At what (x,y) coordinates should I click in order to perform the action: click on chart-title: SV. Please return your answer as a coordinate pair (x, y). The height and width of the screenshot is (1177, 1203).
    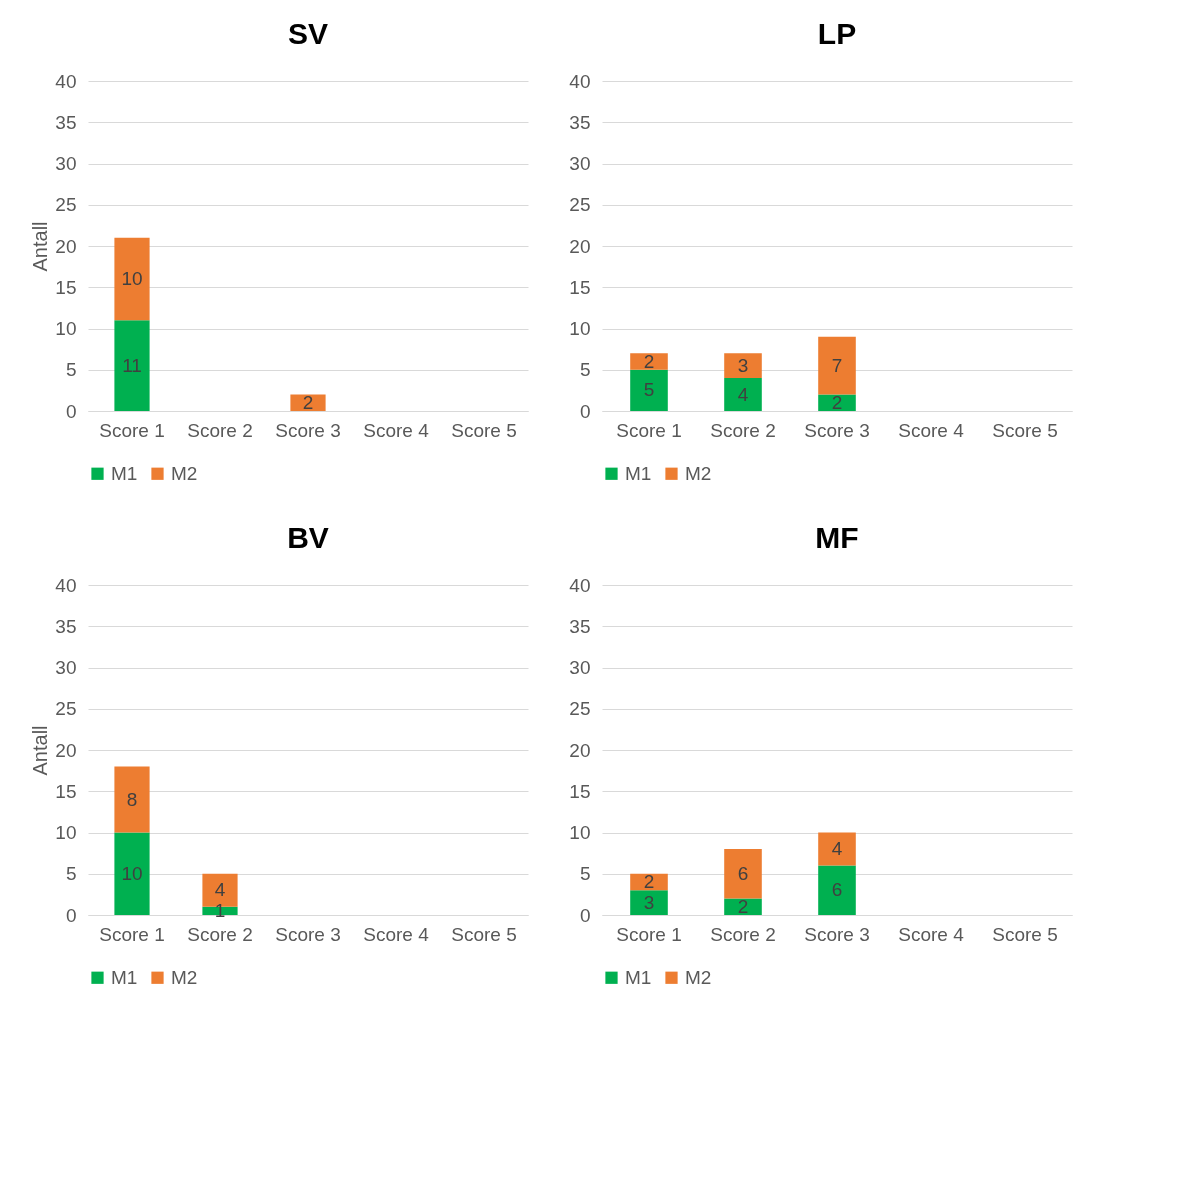
    Looking at the image, I should click on (308, 33).